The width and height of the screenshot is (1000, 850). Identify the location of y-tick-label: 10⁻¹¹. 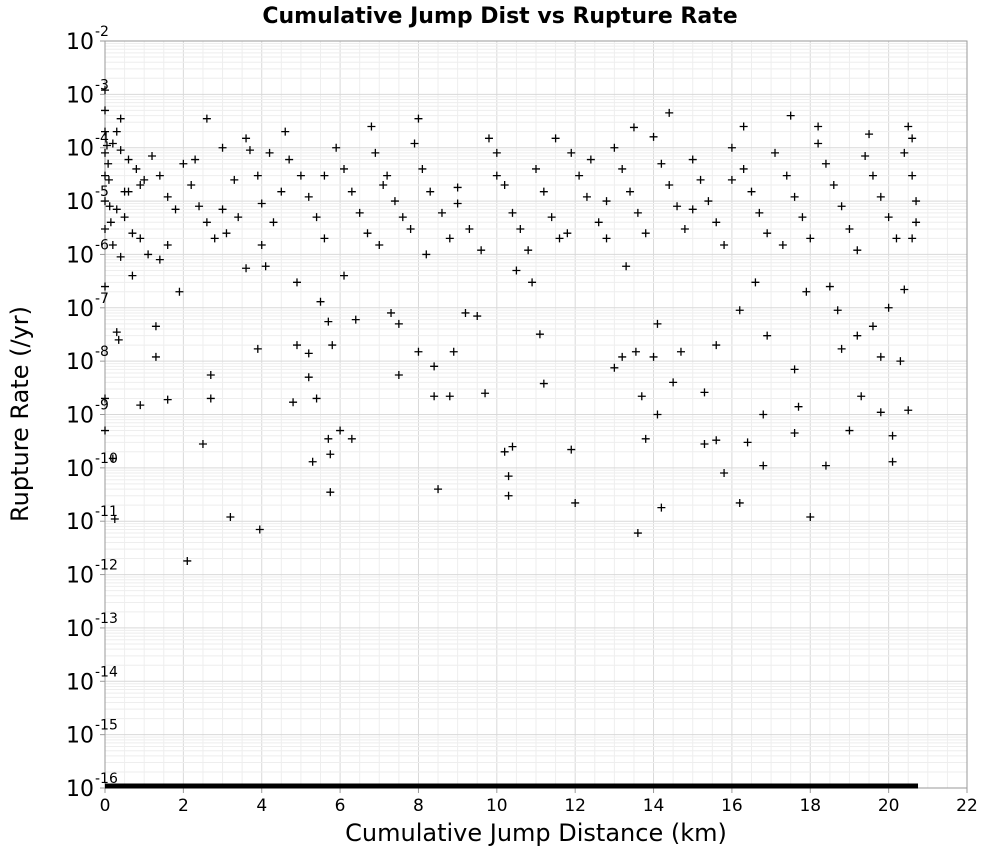
(92, 519).